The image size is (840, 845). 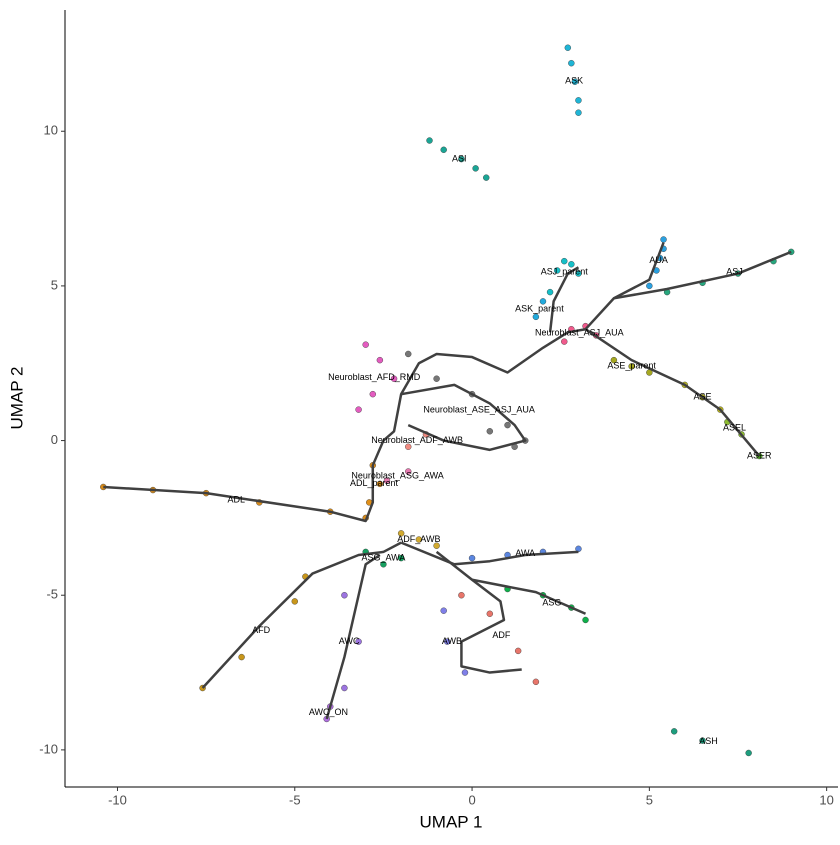 I want to click on cluster-label: ASK_parent, so click(x=539, y=308).